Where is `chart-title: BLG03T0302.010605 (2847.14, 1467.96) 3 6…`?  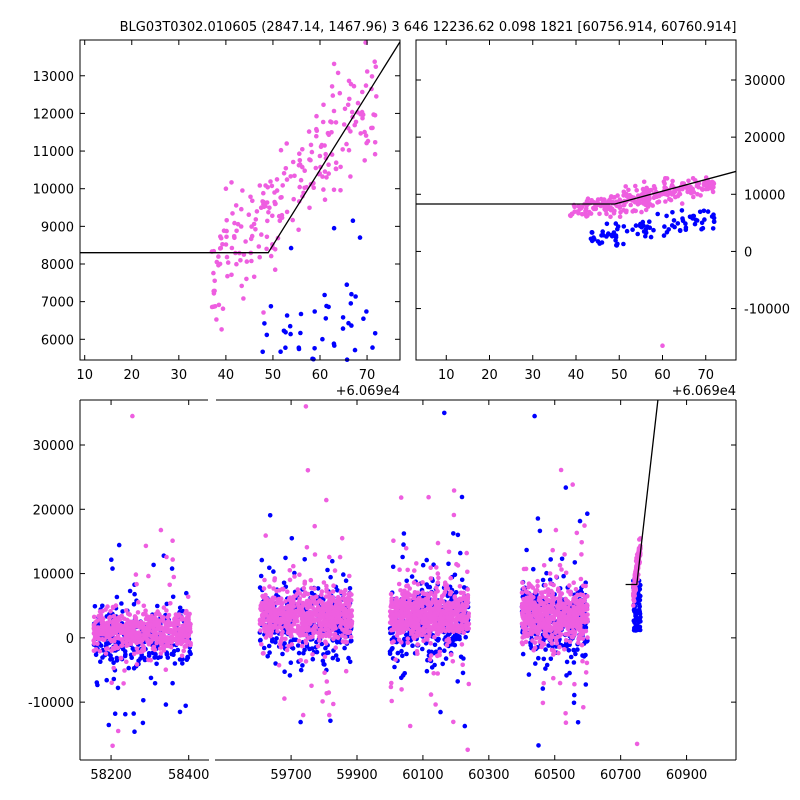 chart-title: BLG03T0302.010605 (2847.14, 1467.96) 3 6… is located at coordinates (428, 27).